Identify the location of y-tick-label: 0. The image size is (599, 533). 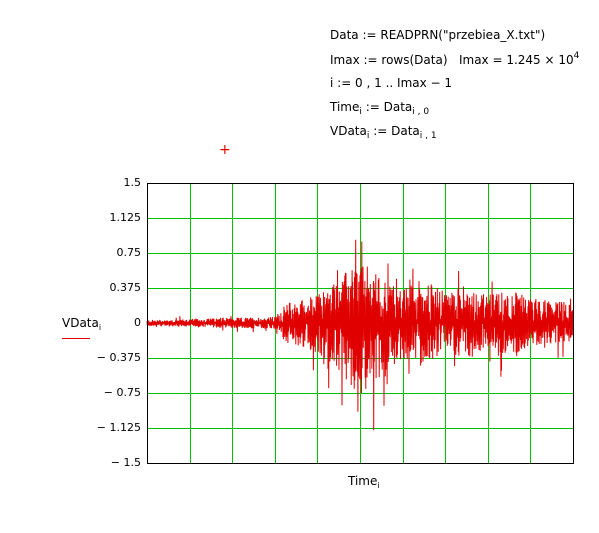
(137, 322).